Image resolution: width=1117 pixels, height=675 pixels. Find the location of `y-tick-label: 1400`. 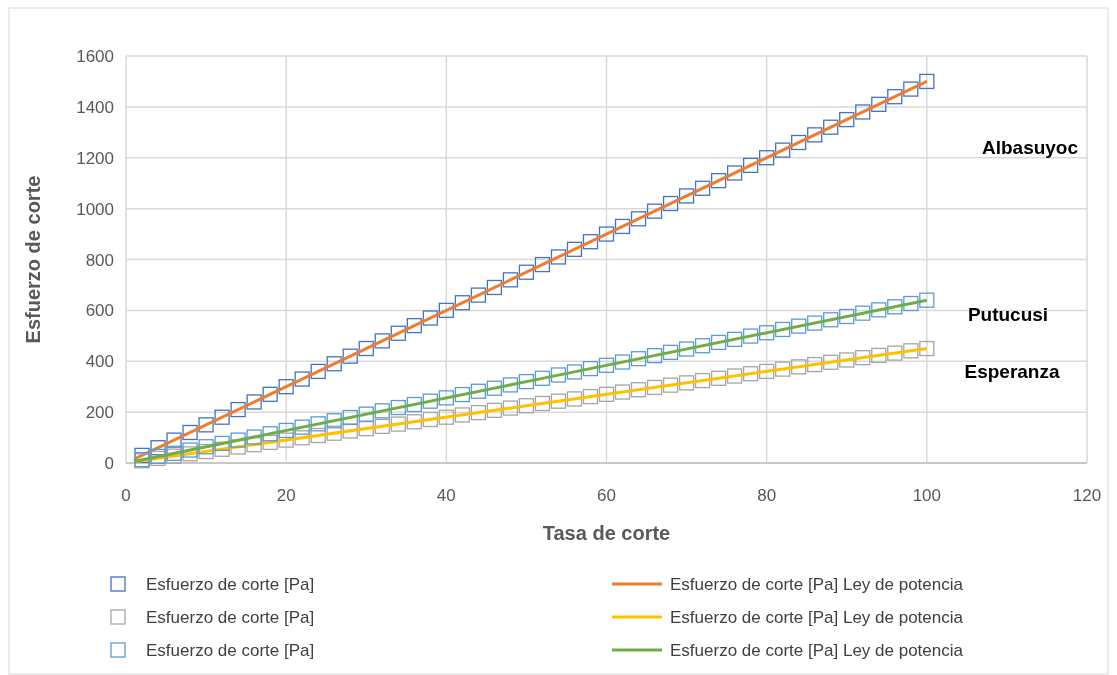

y-tick-label: 1400 is located at coordinates (95, 107).